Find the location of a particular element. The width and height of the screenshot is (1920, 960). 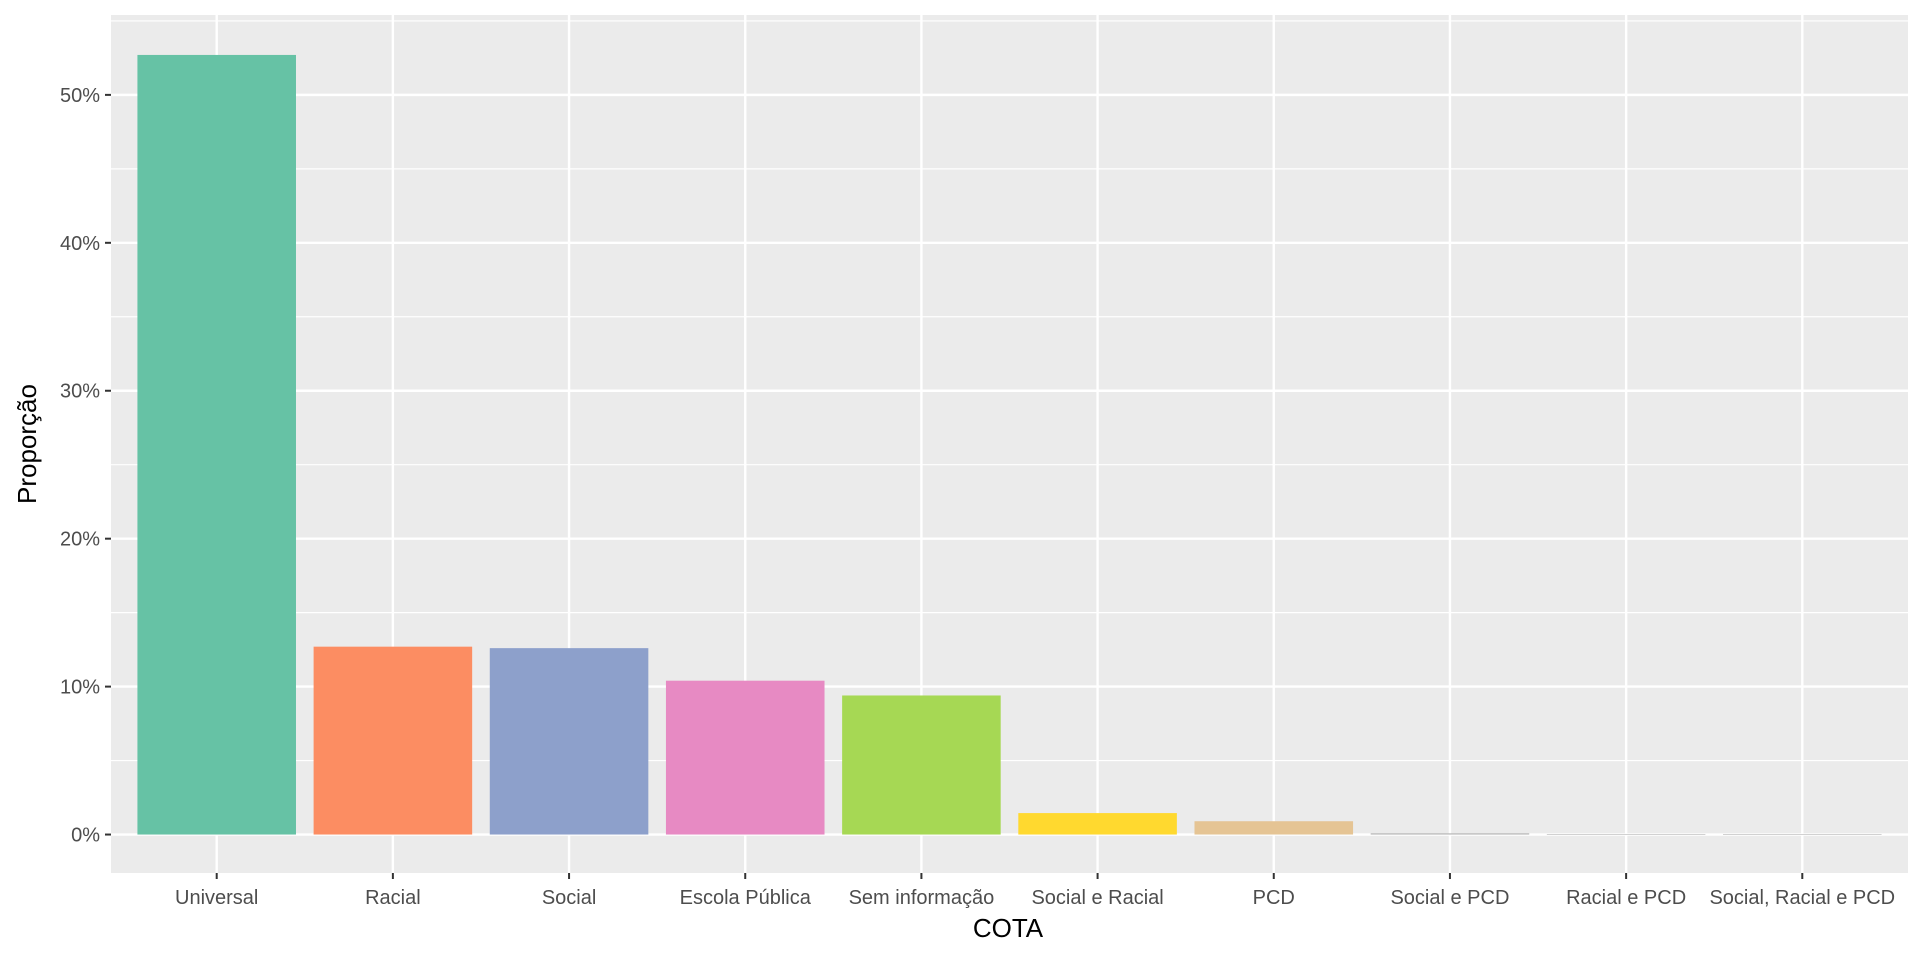

y-tick-label: 50% is located at coordinates (80, 96).